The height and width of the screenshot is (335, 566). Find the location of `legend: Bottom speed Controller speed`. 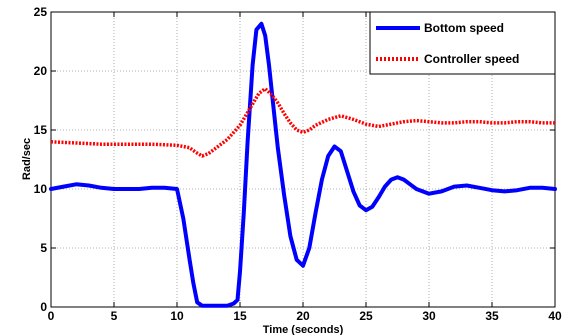

legend: Bottom speed Controller speed is located at coordinates (462, 43).